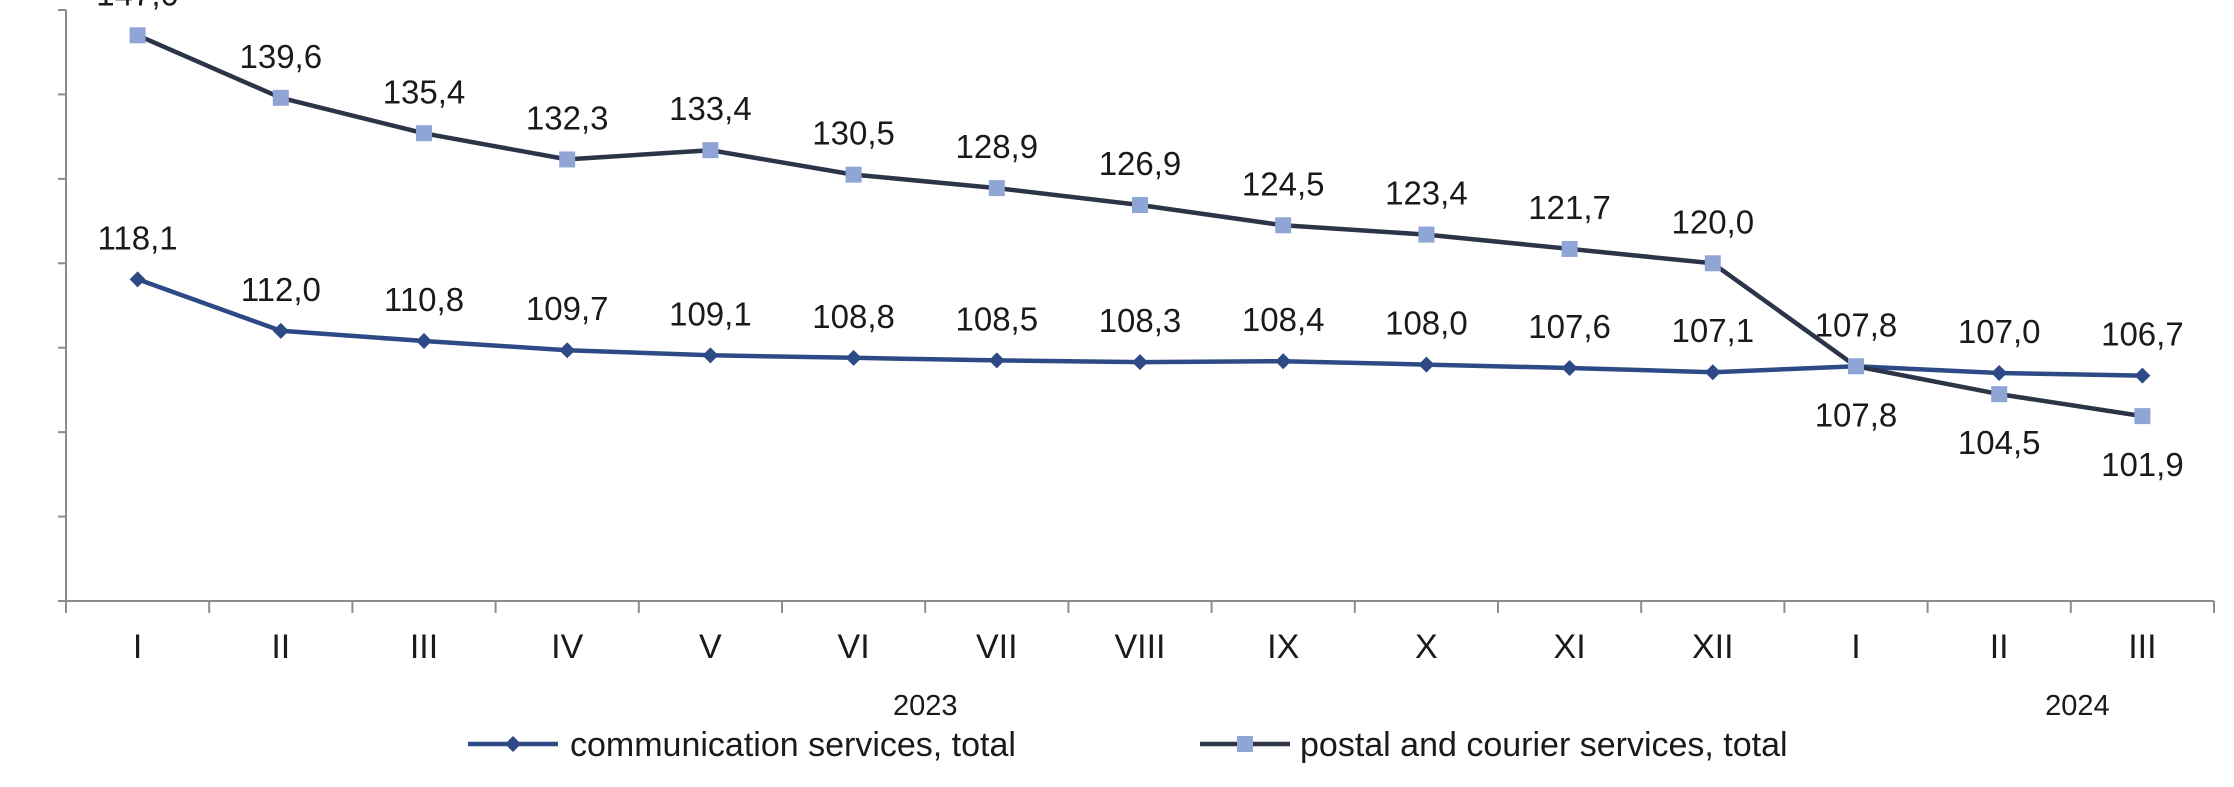  Describe the element at coordinates (710, 108) in the screenshot. I see `data-label: 133,4` at that location.